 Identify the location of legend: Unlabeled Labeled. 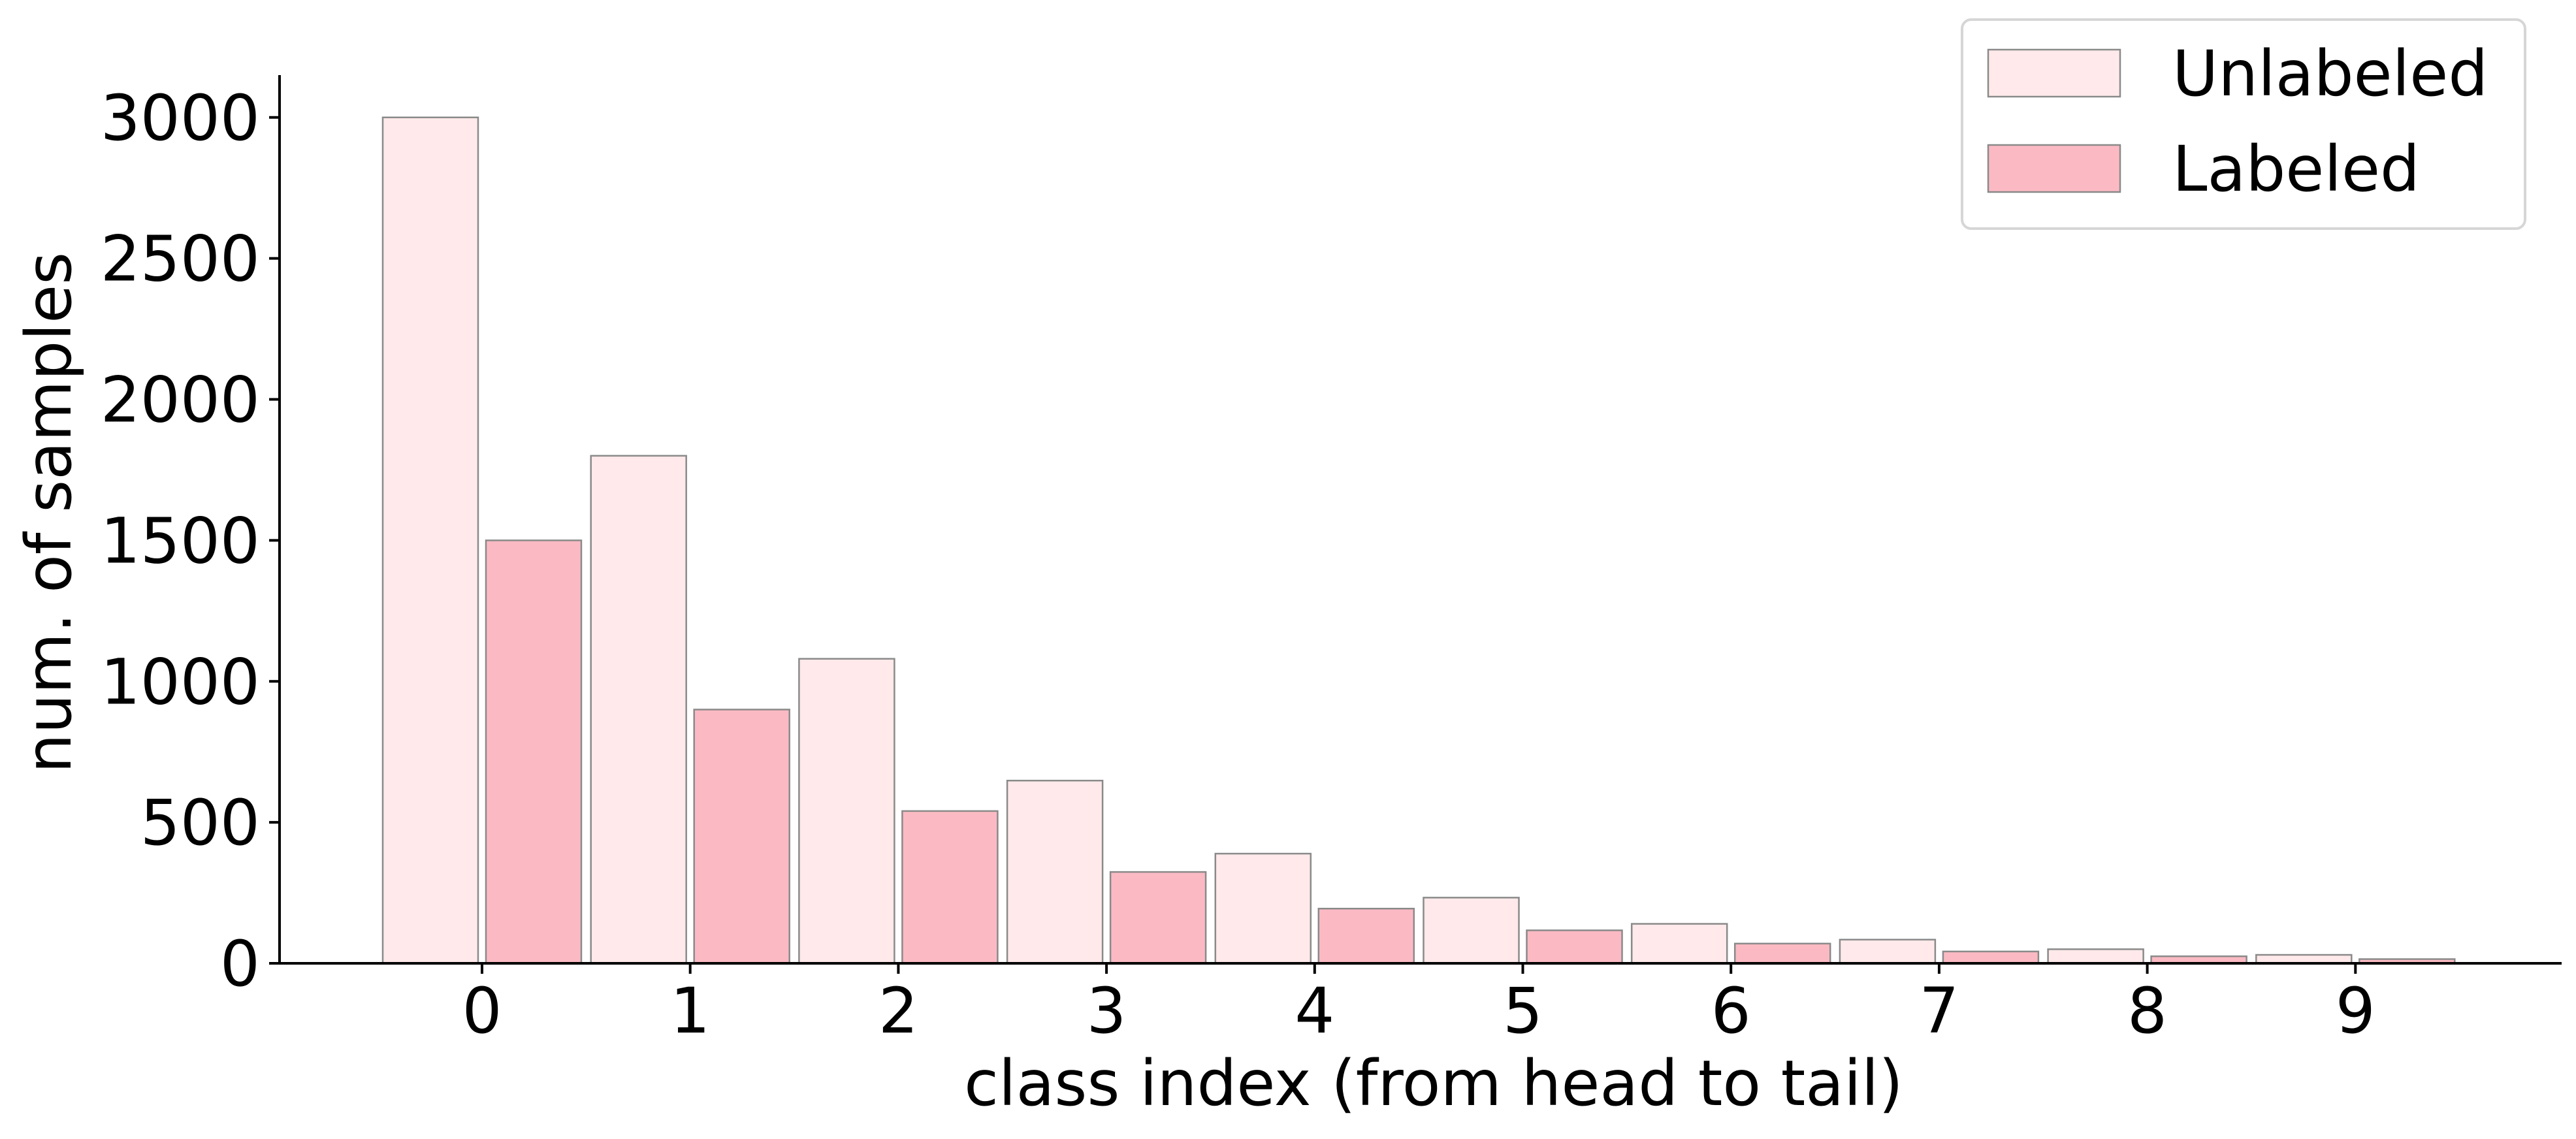
(2243, 124).